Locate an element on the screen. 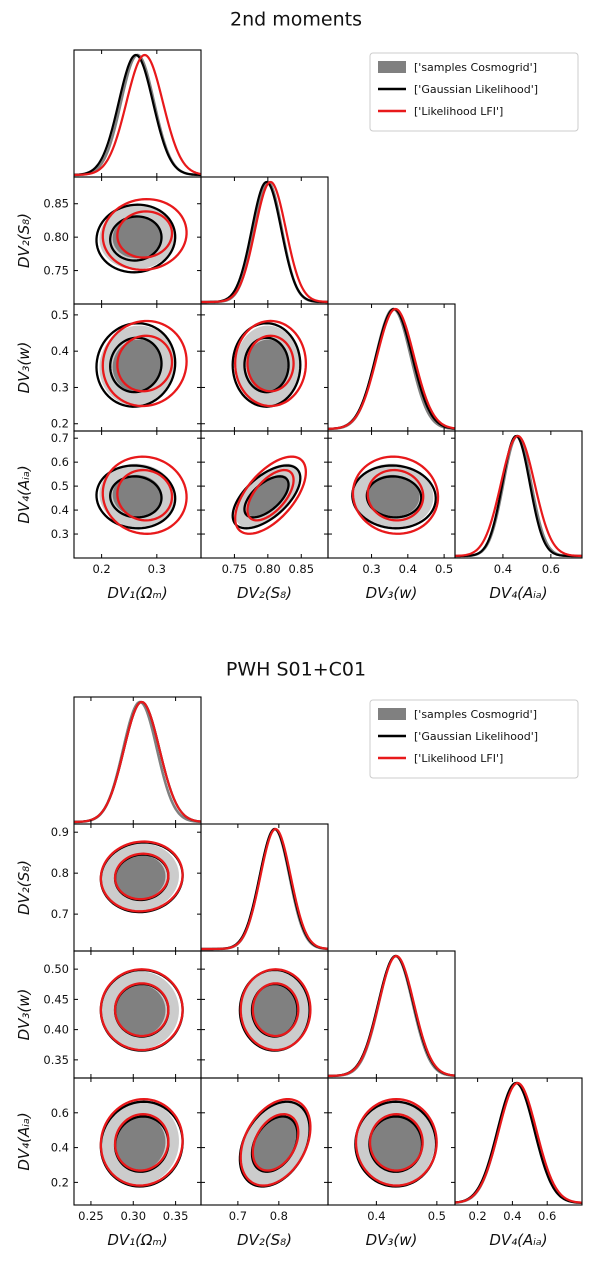 This screenshot has height=1267, width=592. legend-box is located at coordinates (474, 92).